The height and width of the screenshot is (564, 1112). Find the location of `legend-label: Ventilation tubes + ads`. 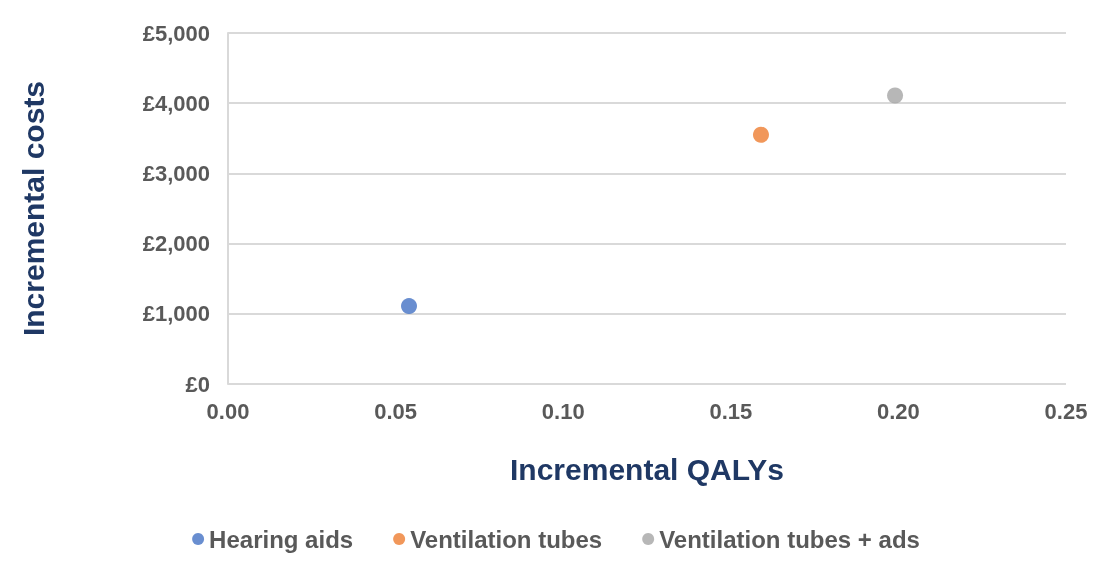

legend-label: Ventilation tubes + ads is located at coordinates (789, 539).